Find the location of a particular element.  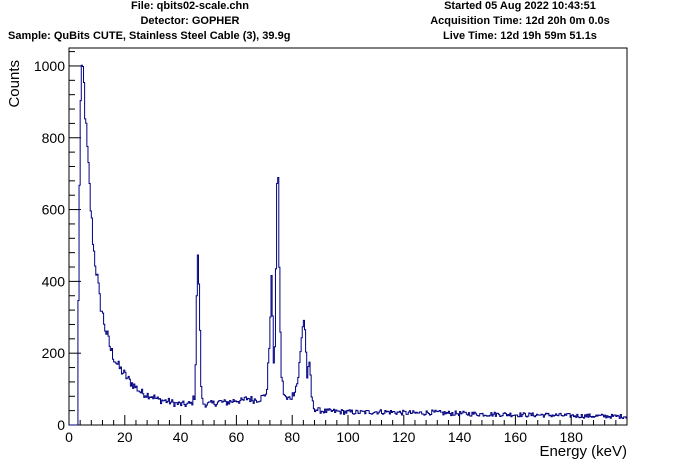

x-tick-label: 180 is located at coordinates (572, 437).